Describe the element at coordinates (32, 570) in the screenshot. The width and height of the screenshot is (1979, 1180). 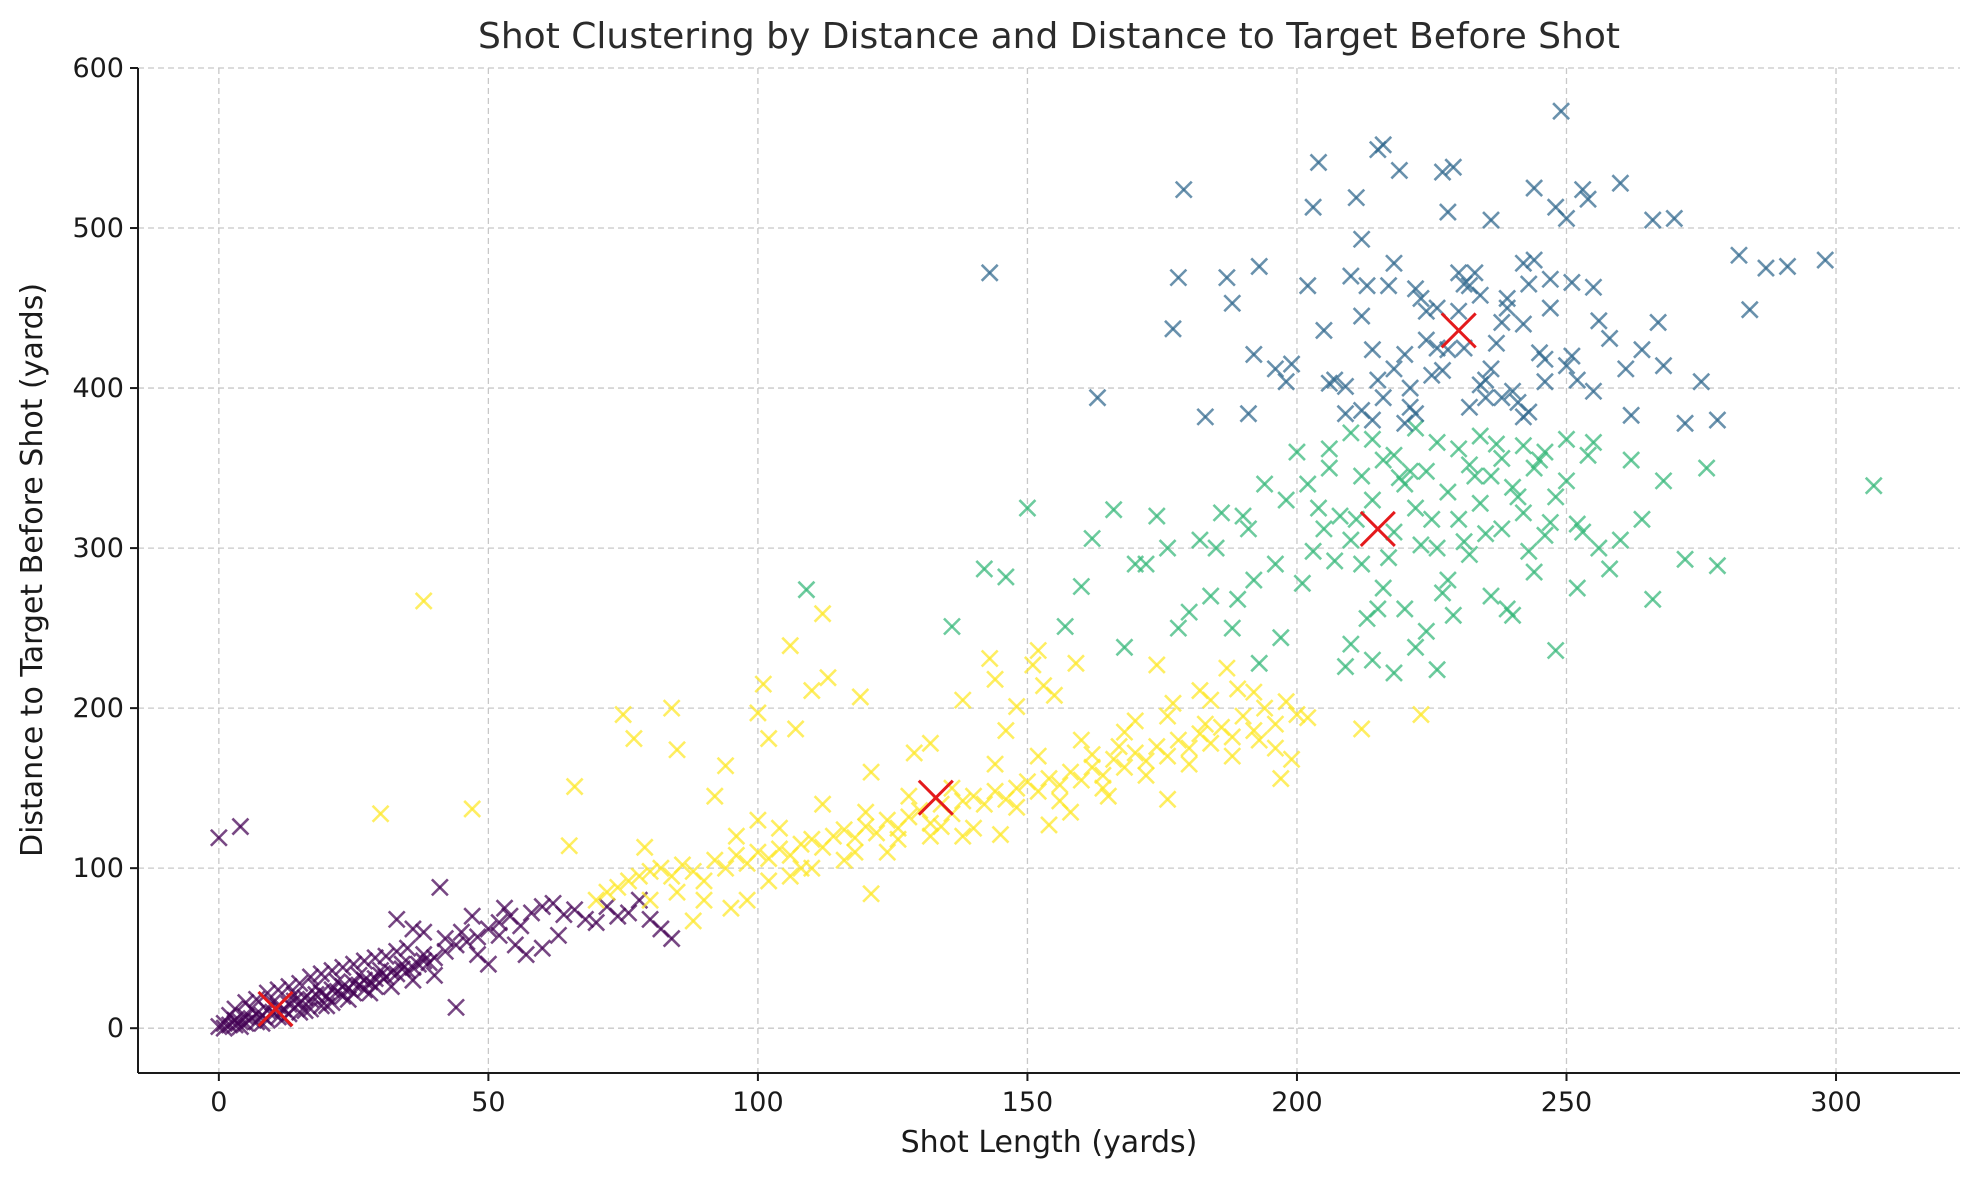
I see `y-axis-label: Distance to Target Before Shot (yards)` at that location.